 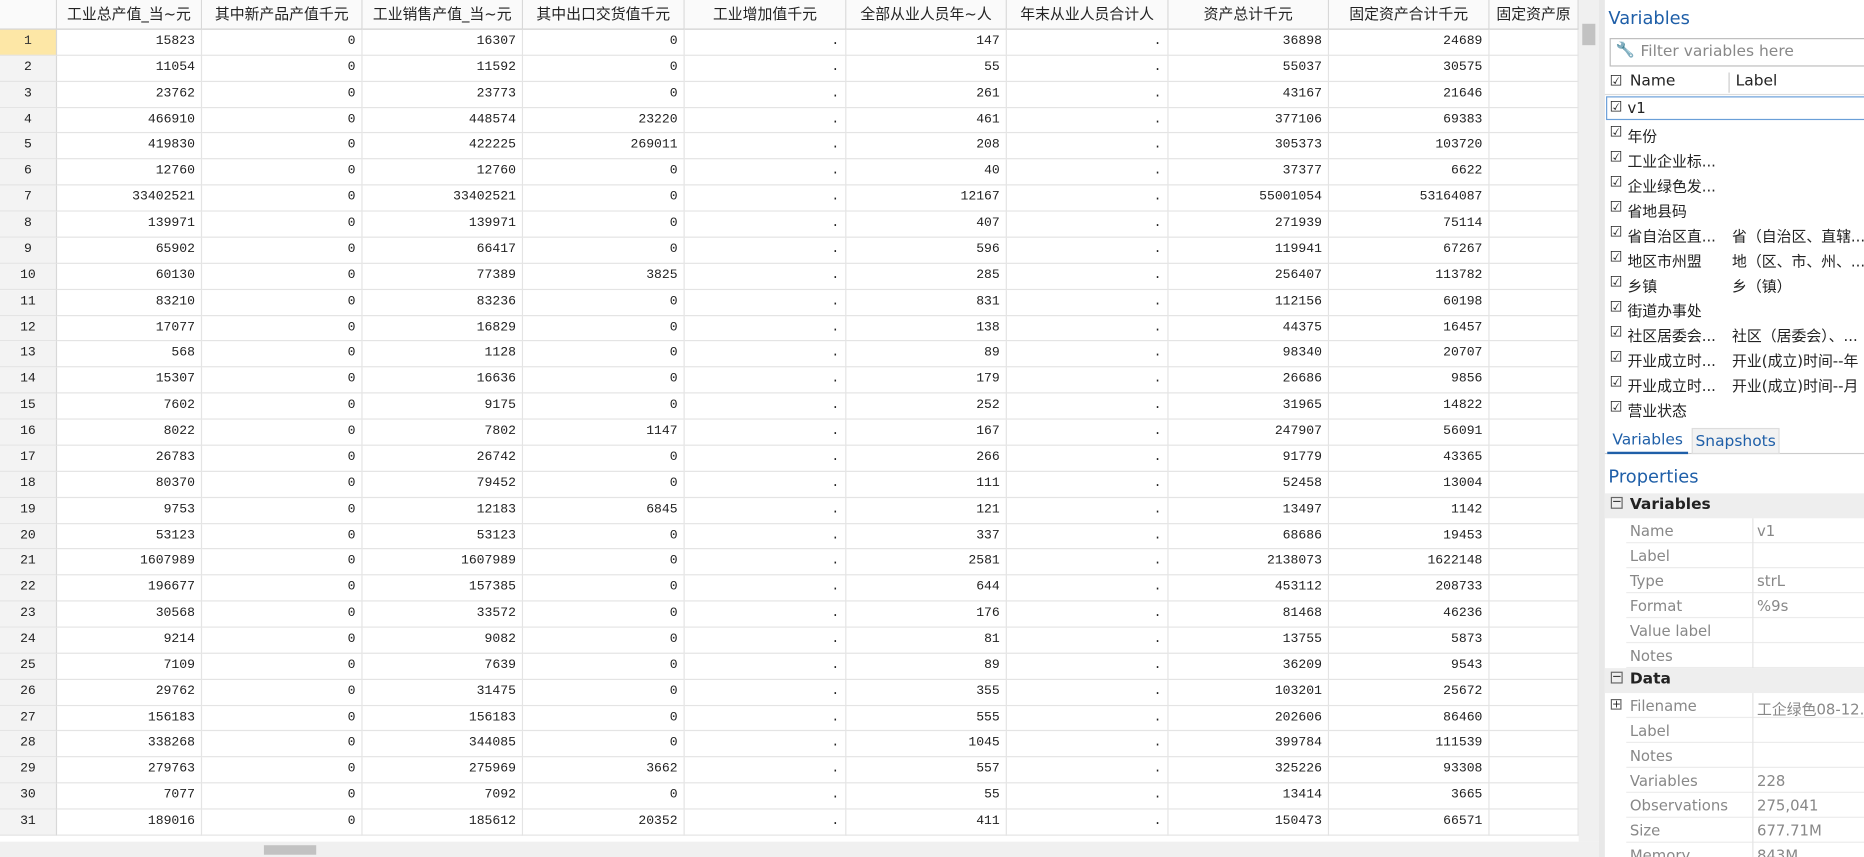 What do you see at coordinates (1087, 15) in the screenshot?
I see `column-header: 年末从业人员合计人` at bounding box center [1087, 15].